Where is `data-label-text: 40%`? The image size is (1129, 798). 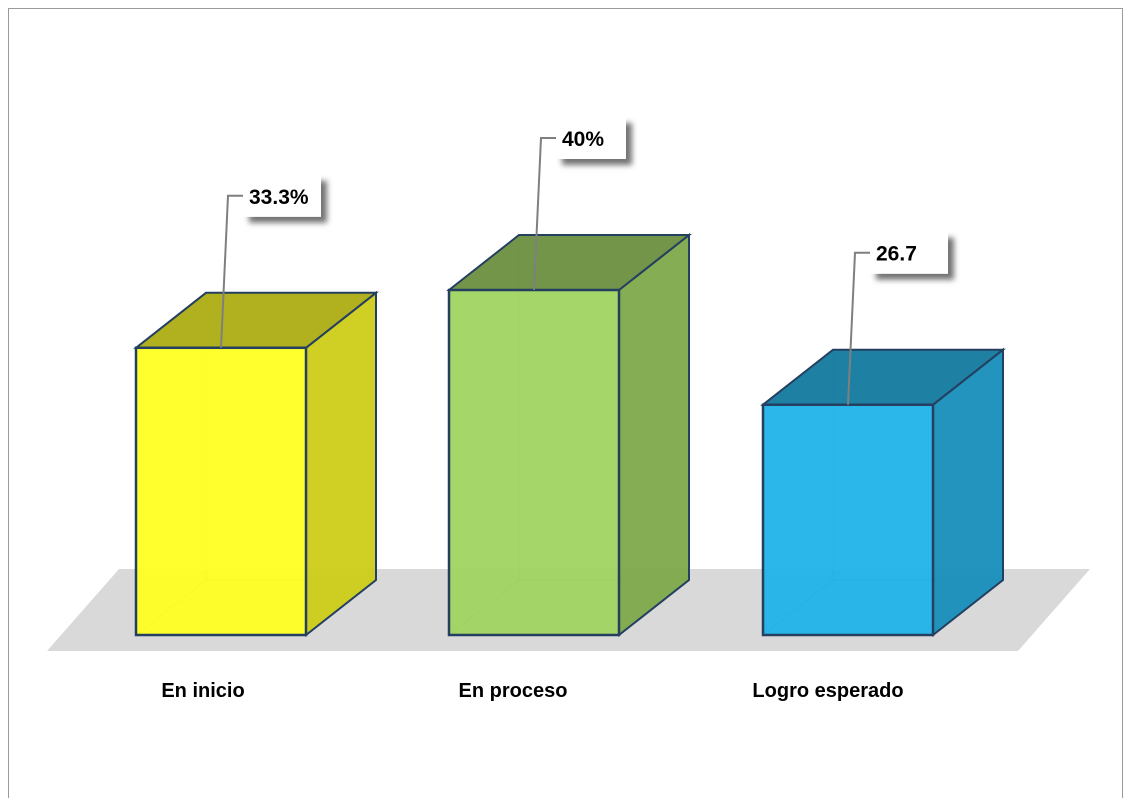
data-label-text: 40% is located at coordinates (583, 139).